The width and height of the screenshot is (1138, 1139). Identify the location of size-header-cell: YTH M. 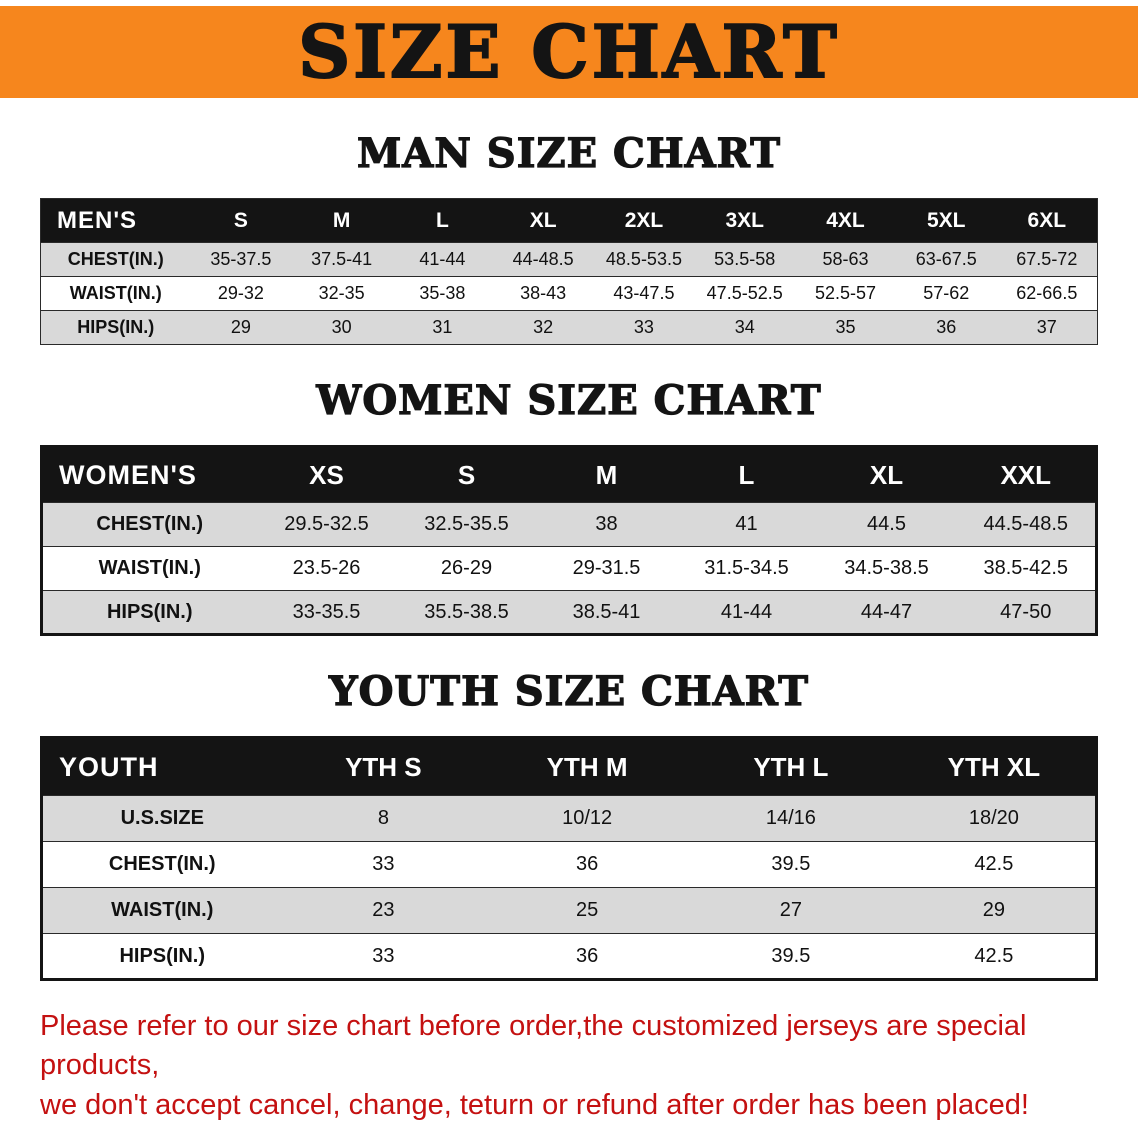
(587, 766).